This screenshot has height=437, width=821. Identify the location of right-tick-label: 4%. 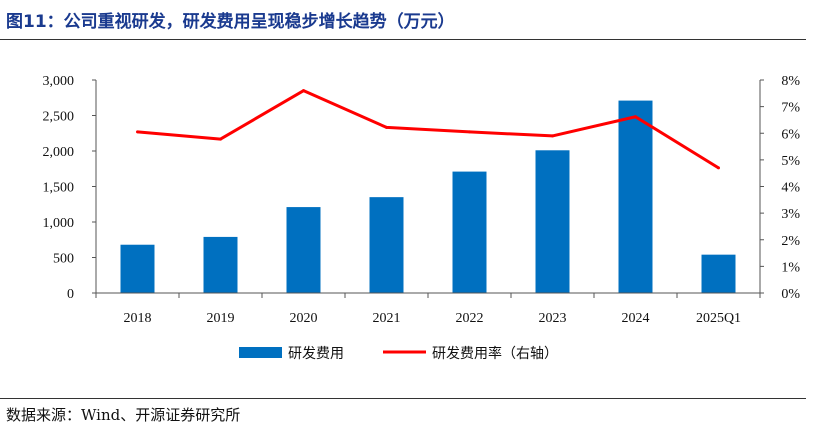
(790, 188).